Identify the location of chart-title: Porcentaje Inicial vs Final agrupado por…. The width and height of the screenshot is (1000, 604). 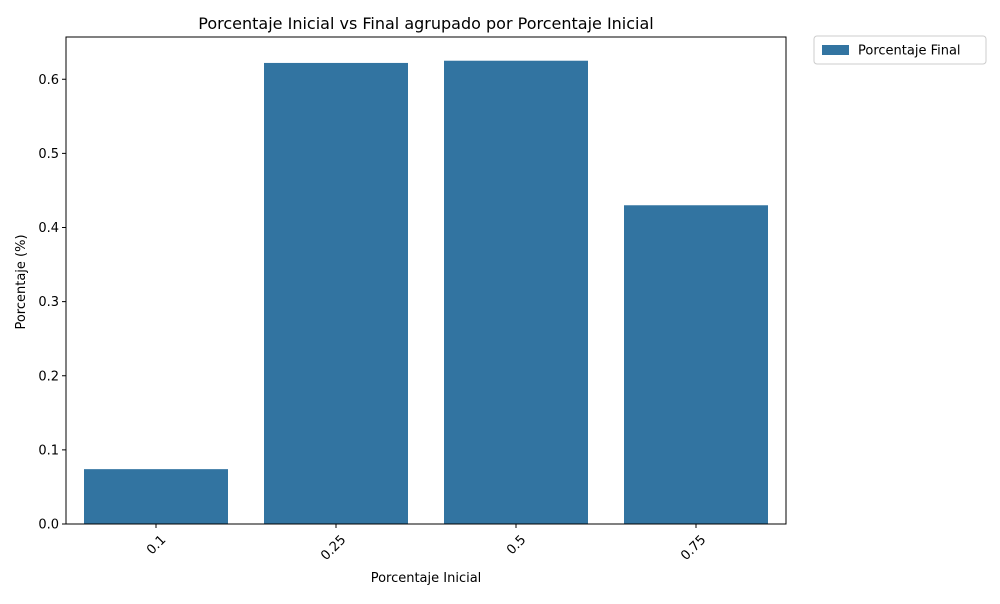
(425, 23).